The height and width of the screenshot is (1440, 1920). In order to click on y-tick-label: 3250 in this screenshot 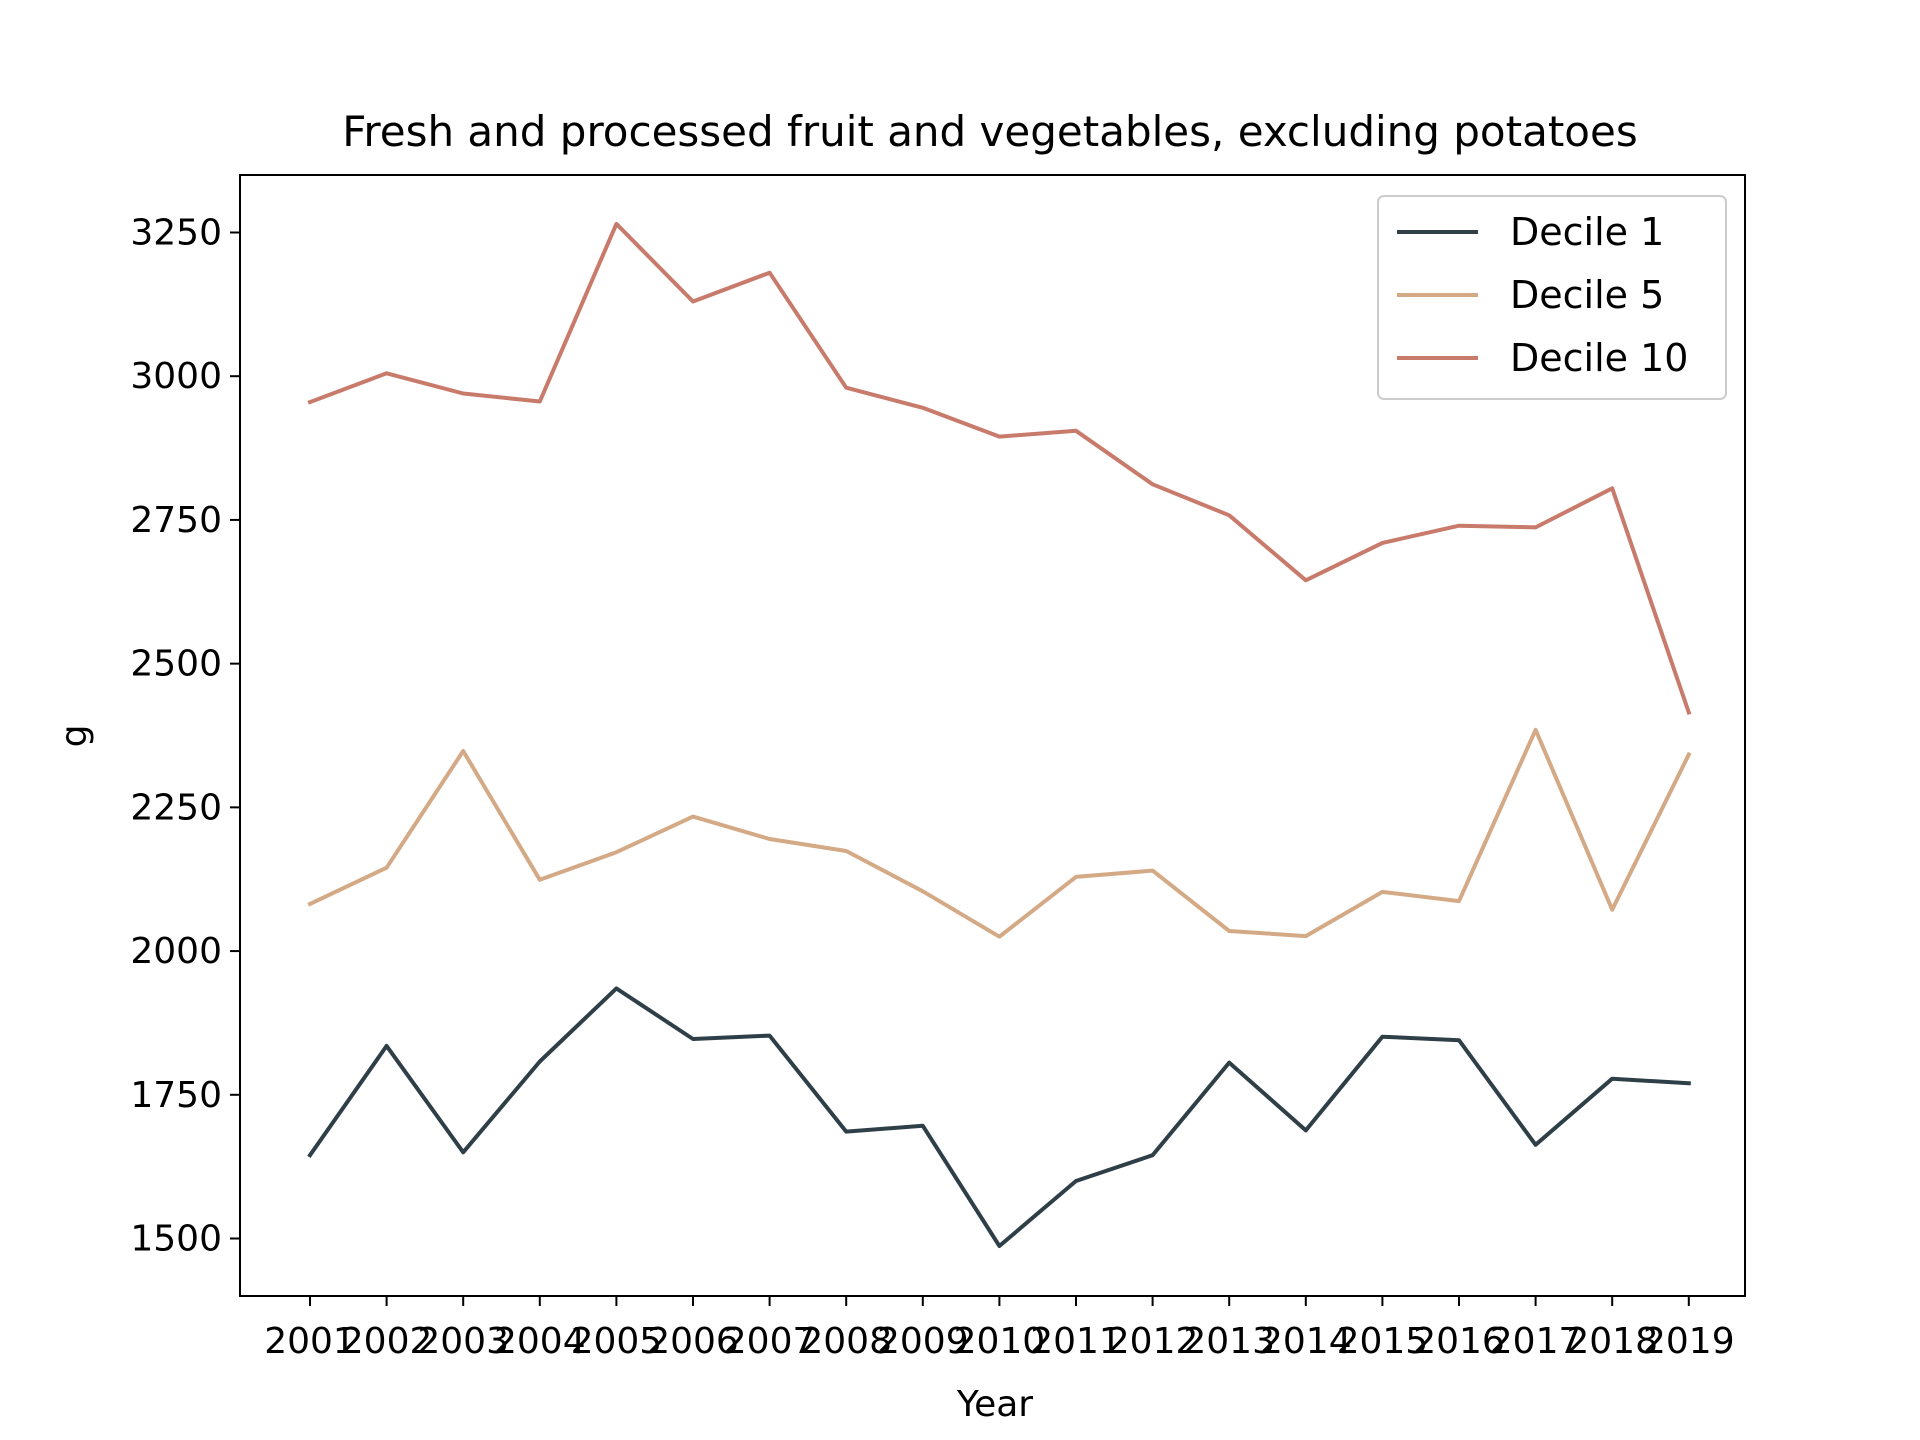, I will do `click(176, 232)`.